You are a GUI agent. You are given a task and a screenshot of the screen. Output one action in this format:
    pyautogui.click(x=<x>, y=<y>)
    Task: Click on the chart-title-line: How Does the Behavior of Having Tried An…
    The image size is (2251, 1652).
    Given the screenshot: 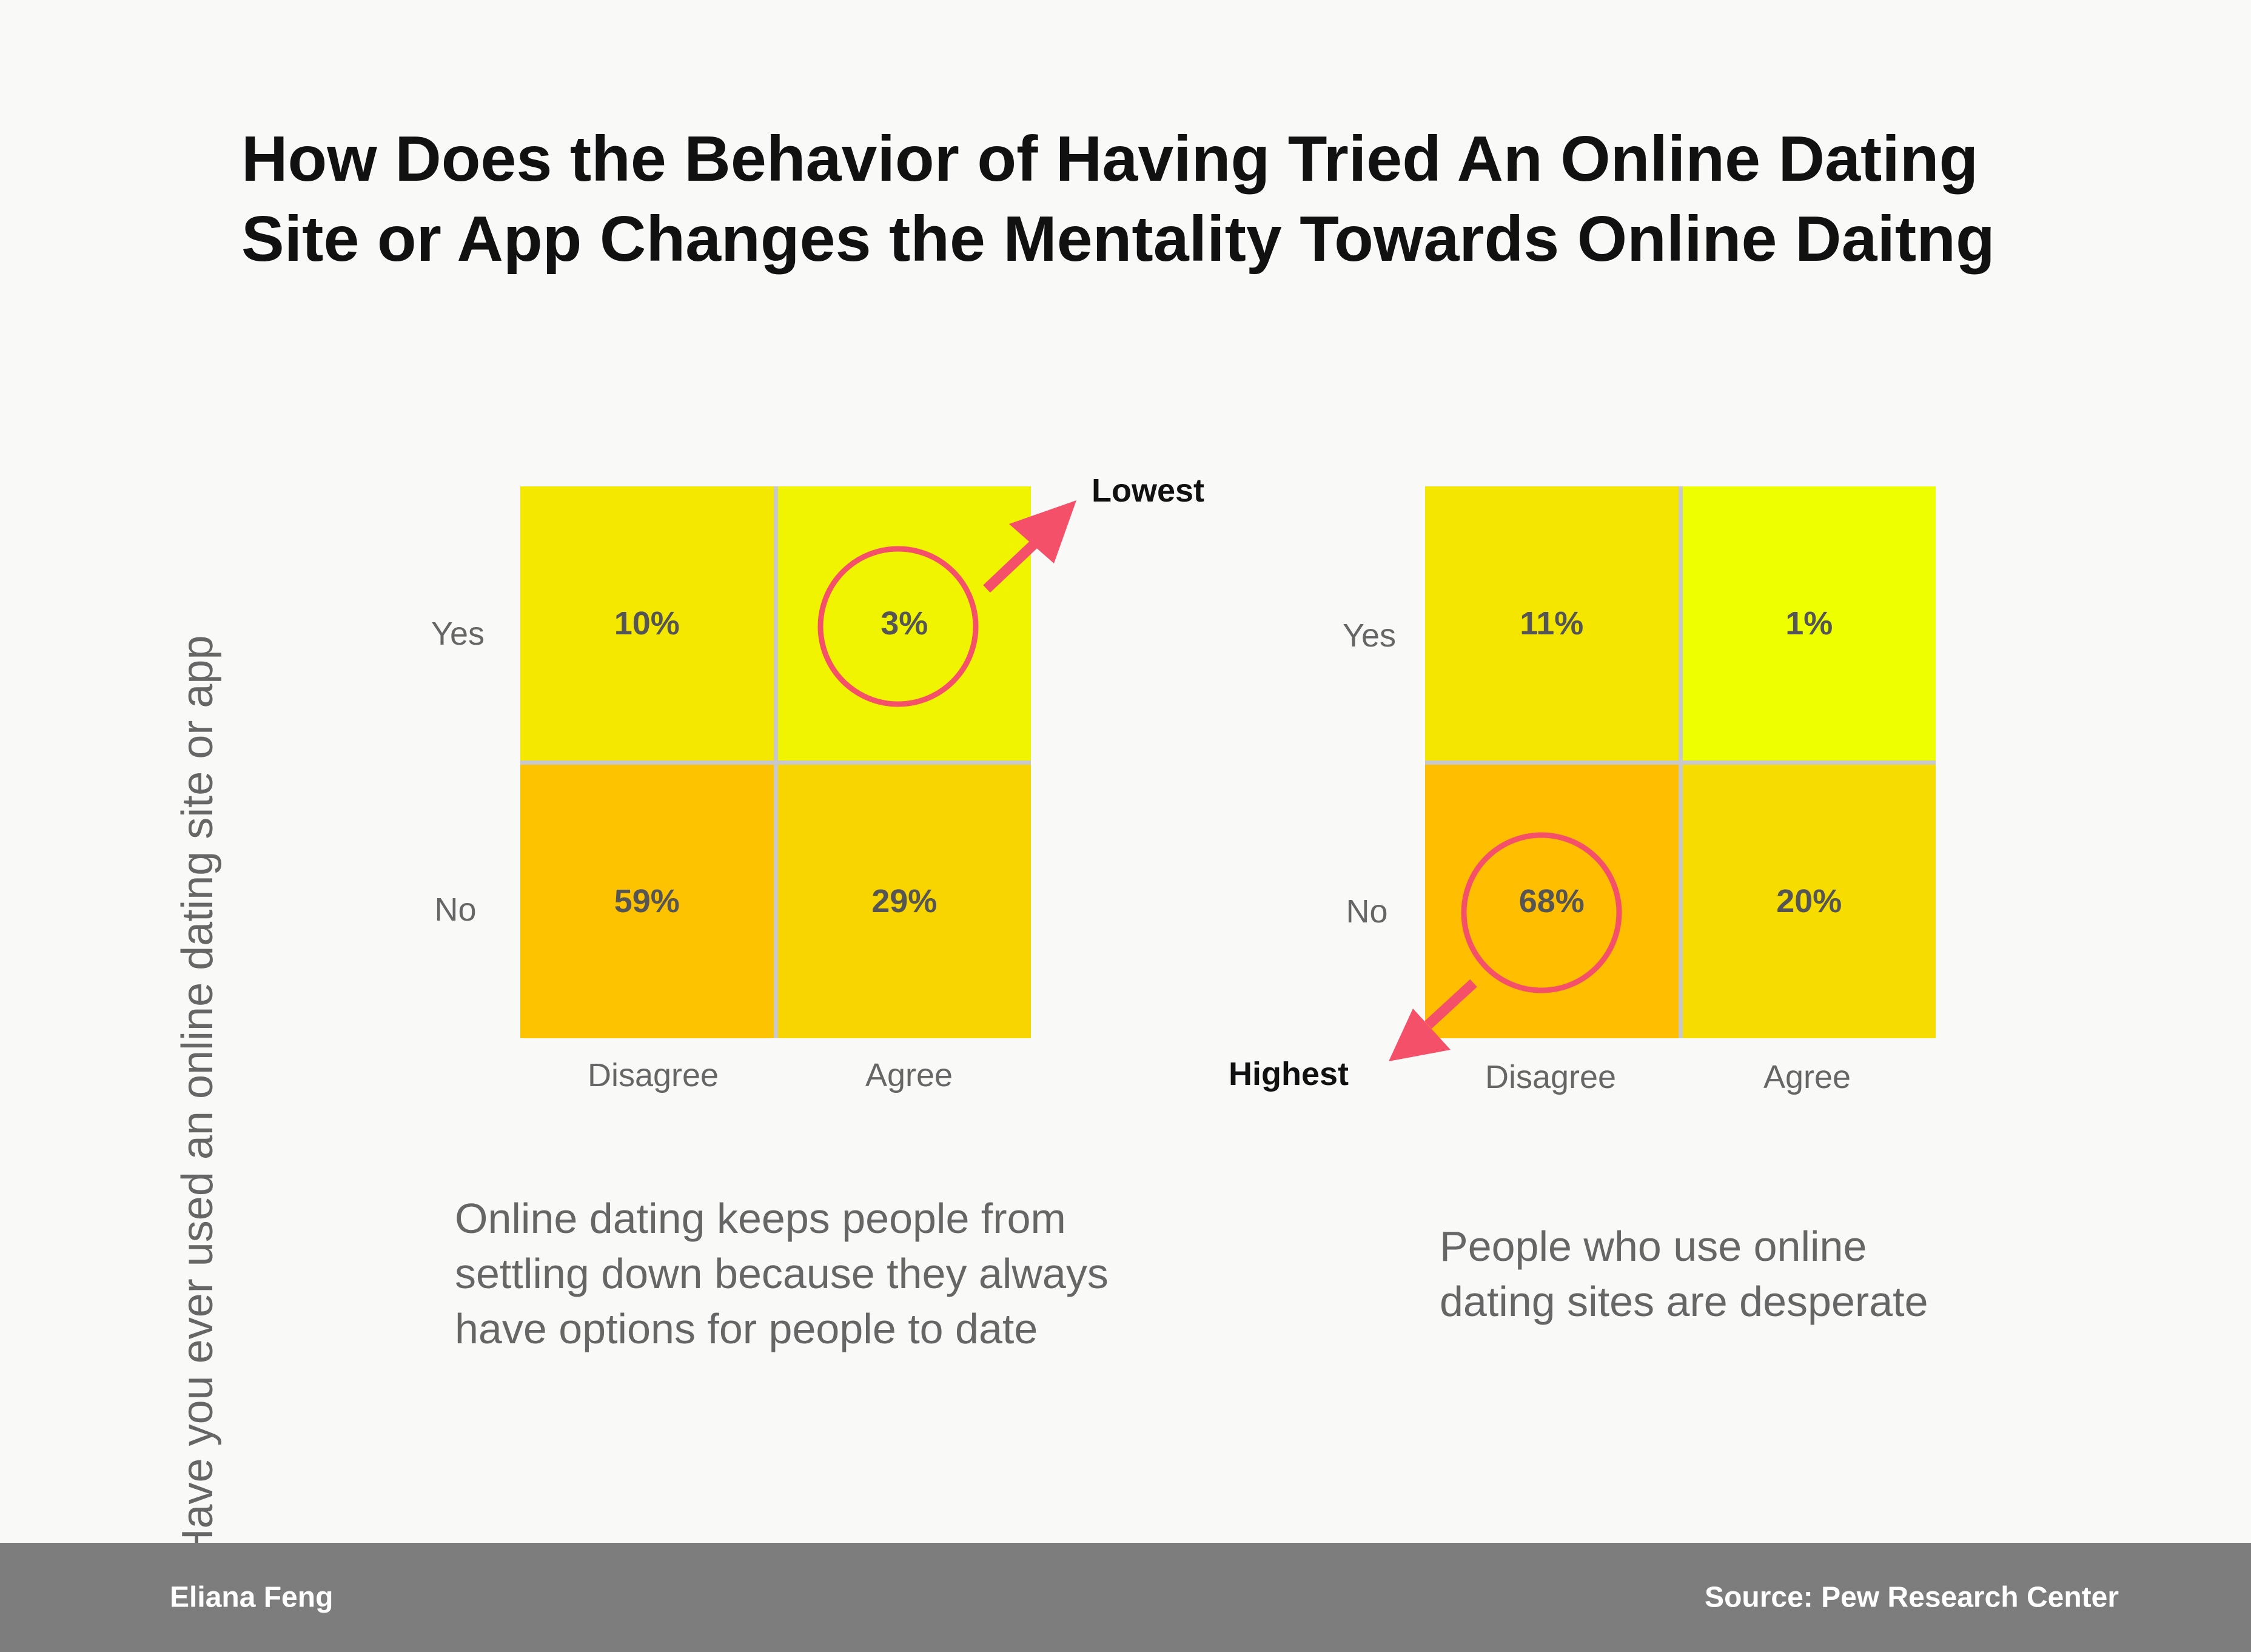 What is the action you would take?
    pyautogui.click(x=1110, y=159)
    